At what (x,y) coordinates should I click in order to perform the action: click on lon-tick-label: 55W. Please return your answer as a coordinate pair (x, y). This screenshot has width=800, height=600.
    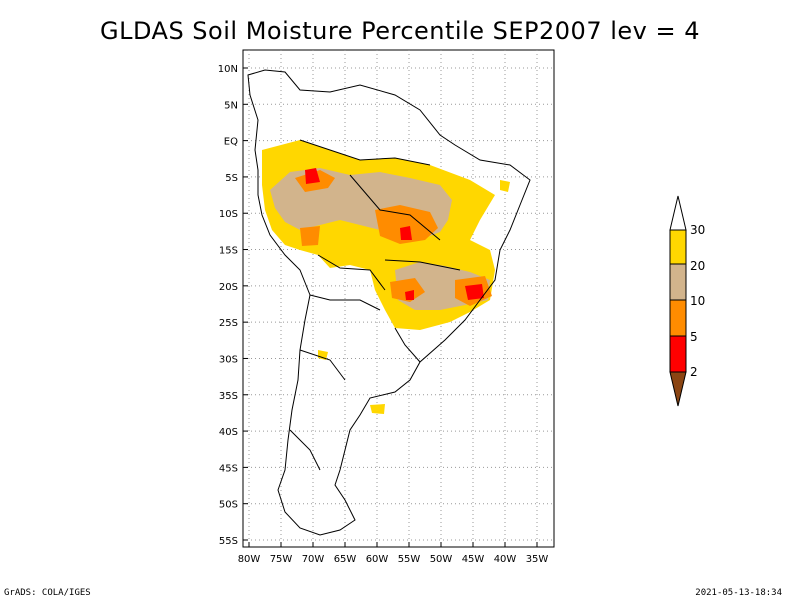
    Looking at the image, I should click on (409, 559).